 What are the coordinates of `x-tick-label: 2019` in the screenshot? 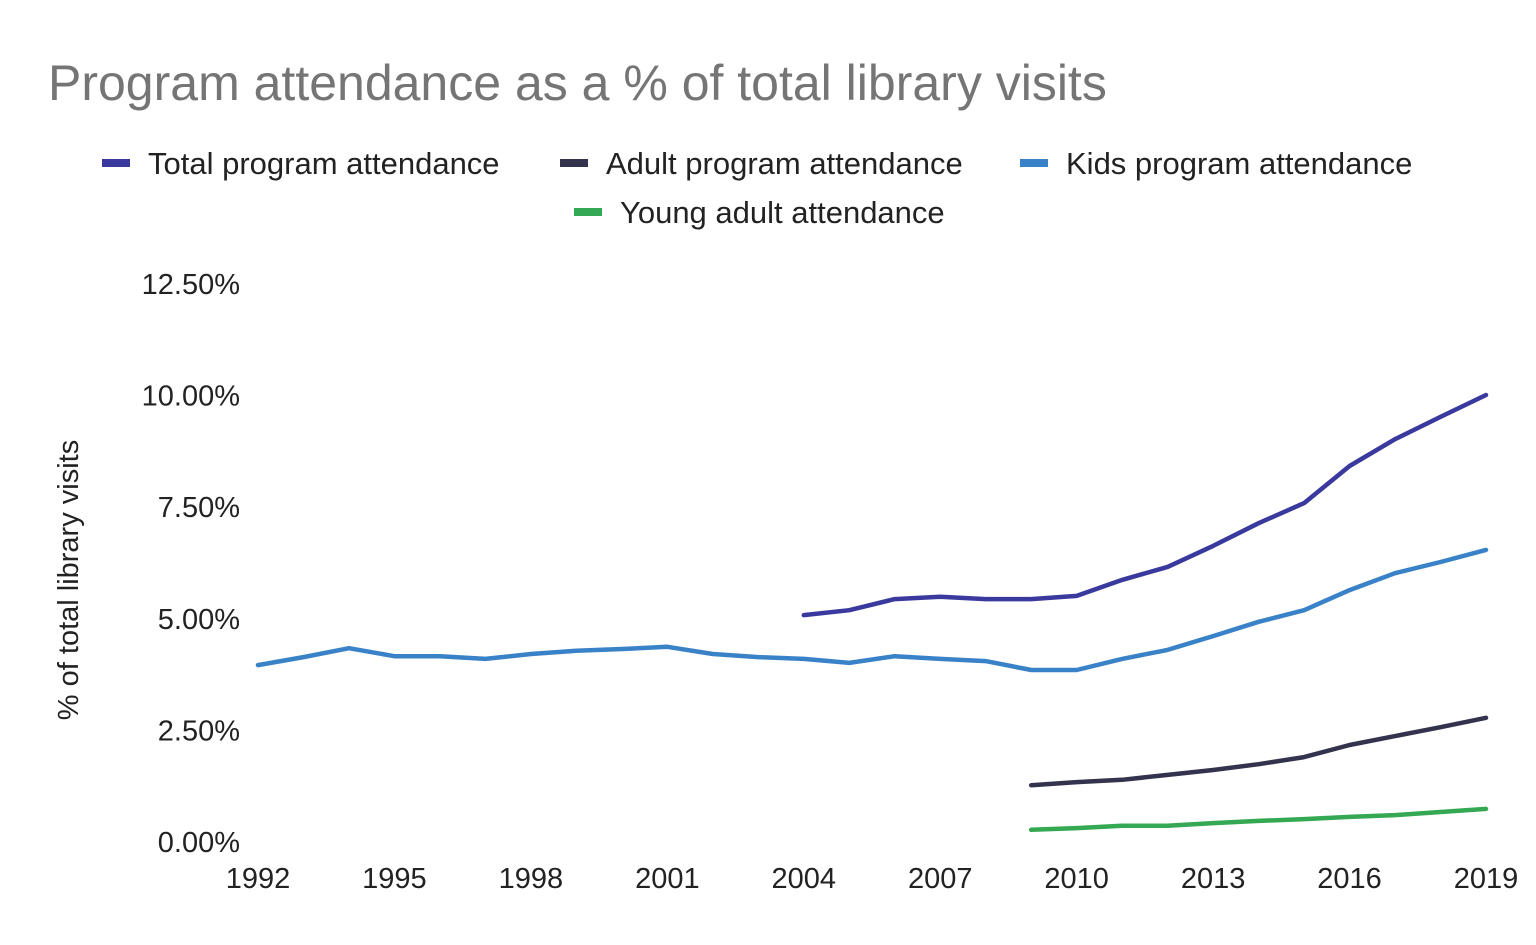 It's located at (1486, 879).